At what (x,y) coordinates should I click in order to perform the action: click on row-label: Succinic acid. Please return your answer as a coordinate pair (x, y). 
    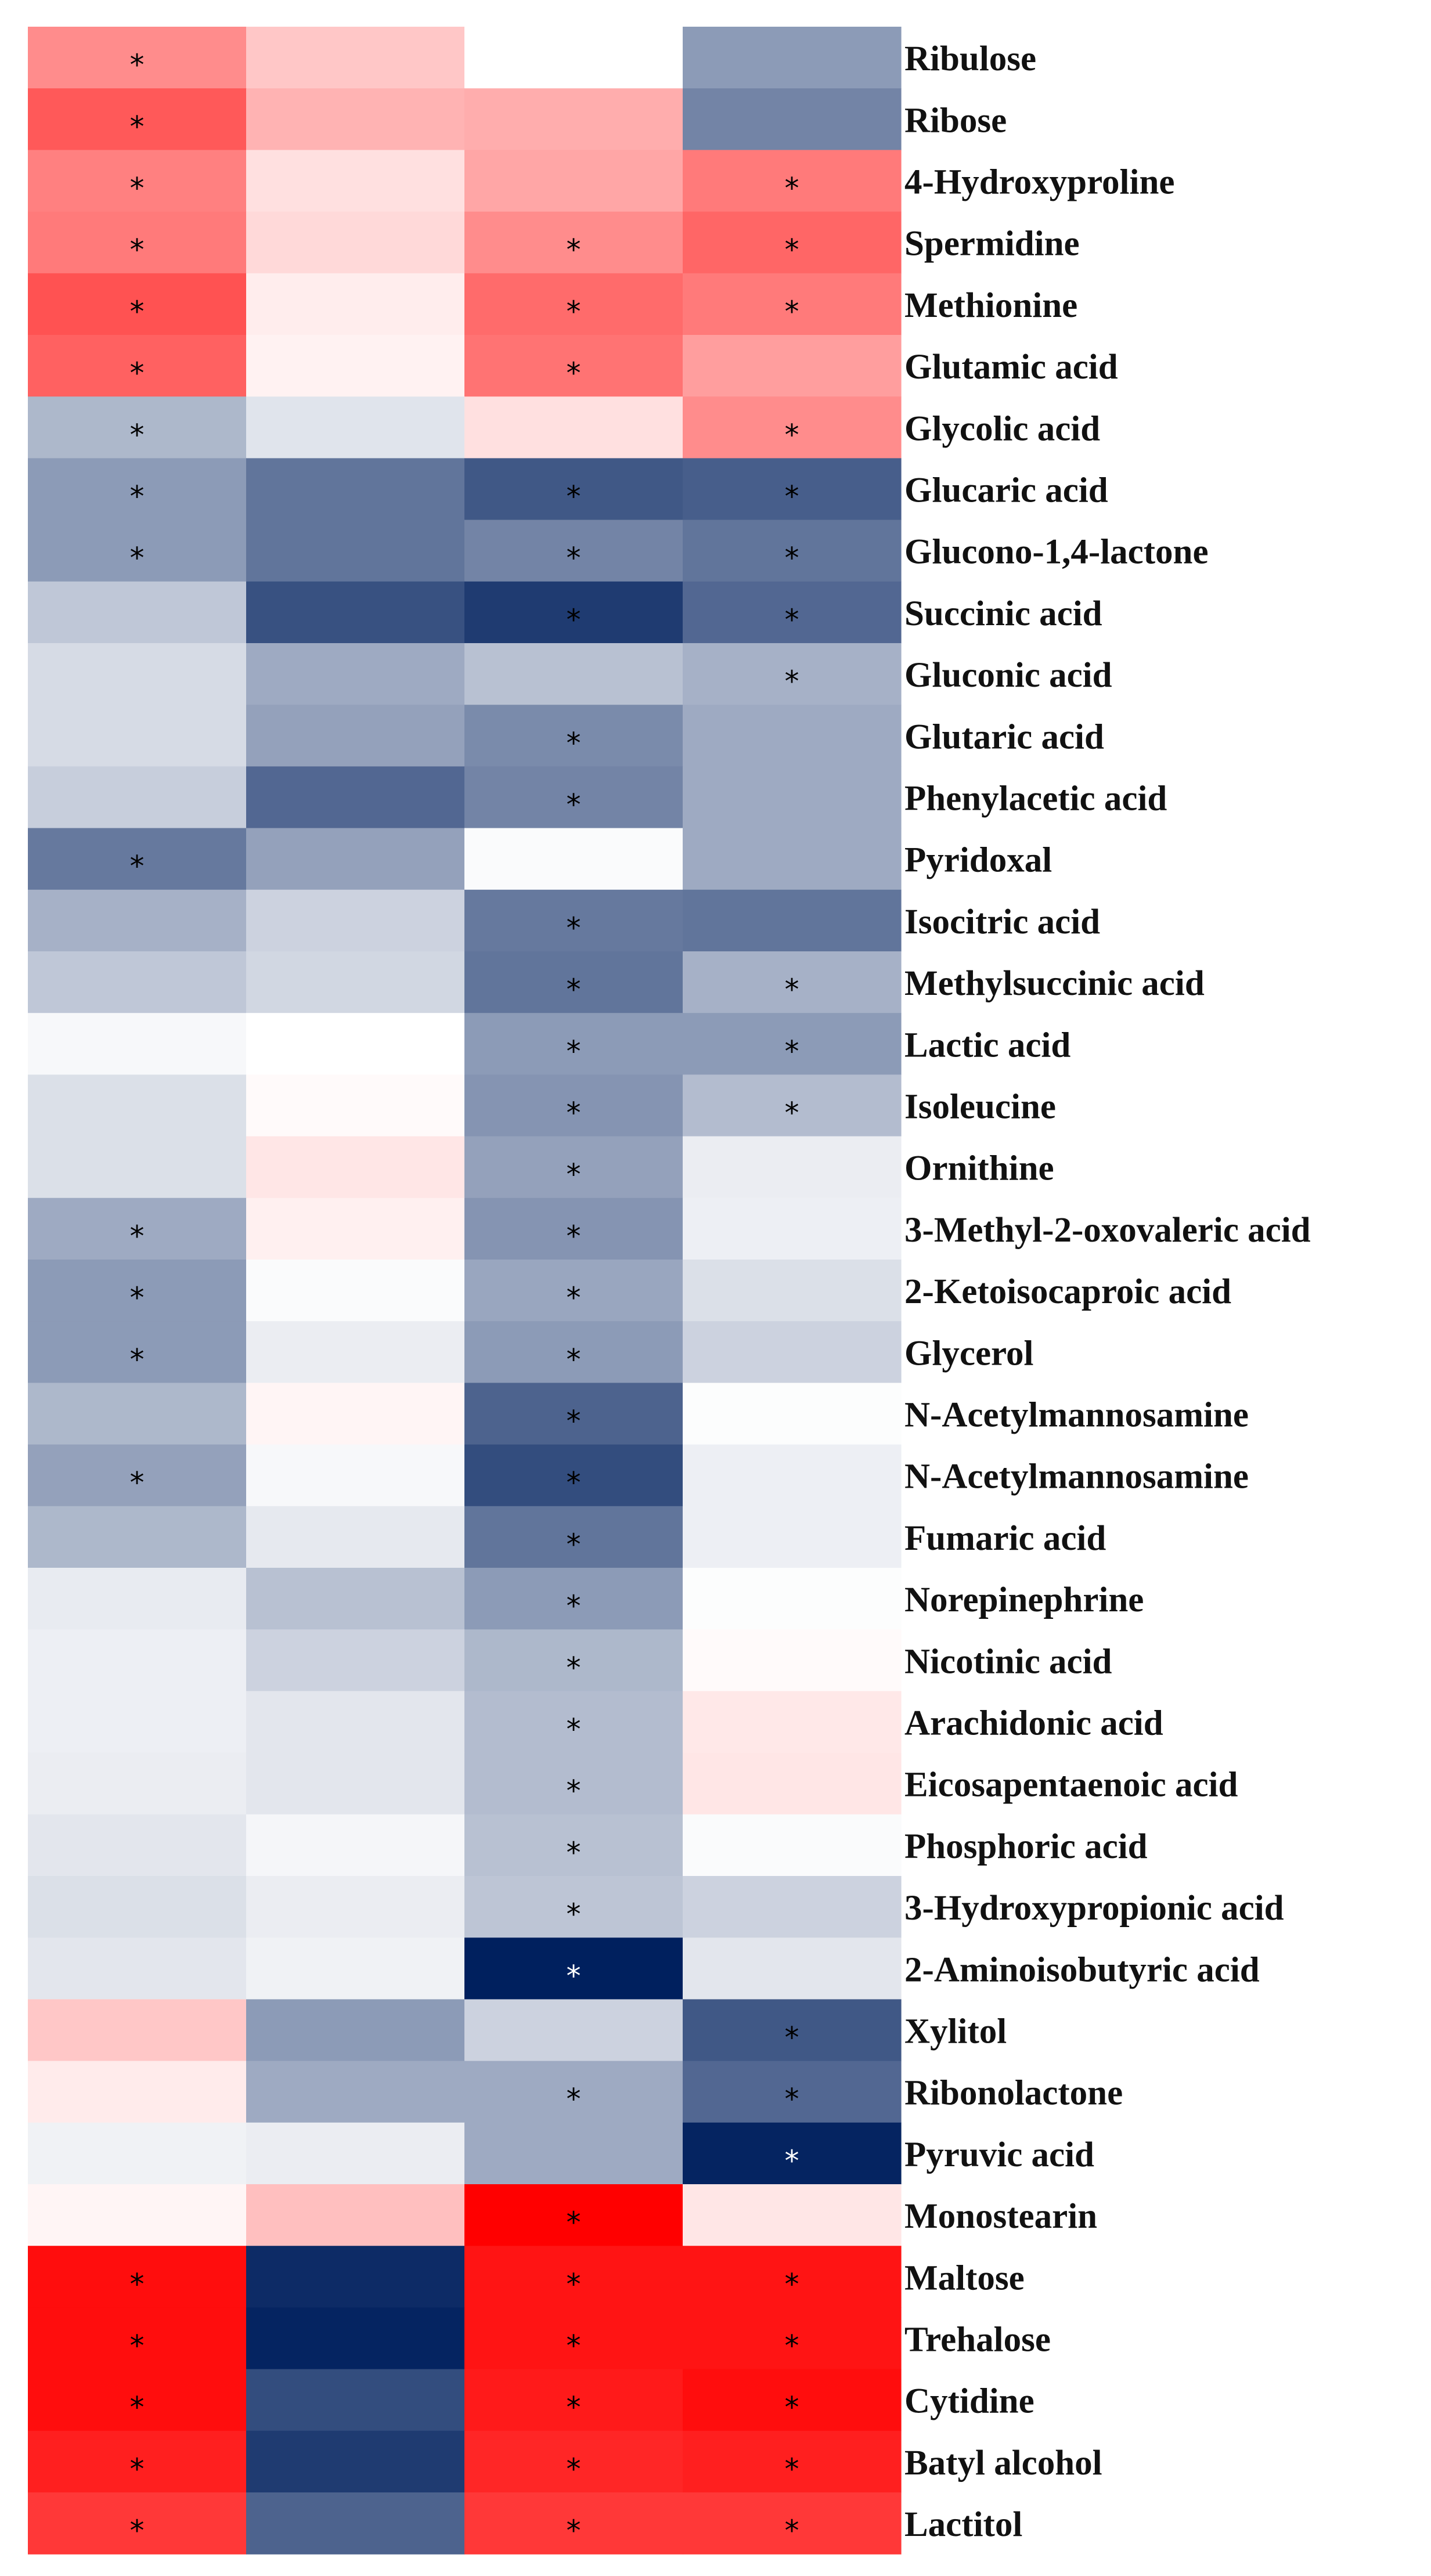
    Looking at the image, I should click on (1003, 613).